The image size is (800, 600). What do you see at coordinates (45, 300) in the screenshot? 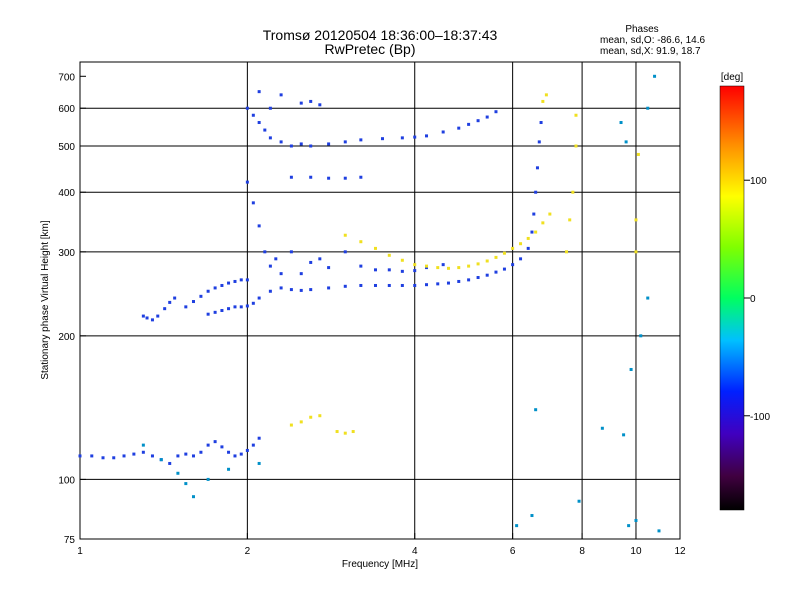
I see `y-axis-label: Stationary phase Virtual Height [km]` at bounding box center [45, 300].